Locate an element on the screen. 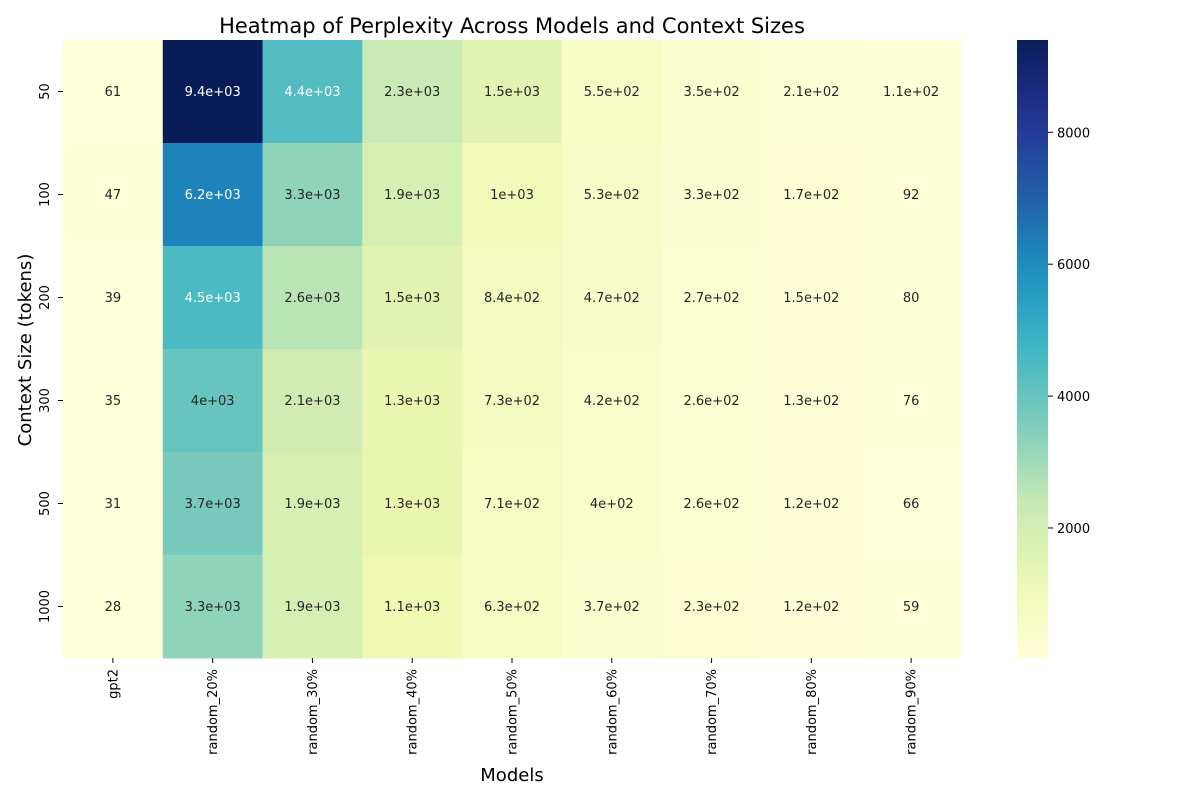 The image size is (1200, 800). cell-value-label: 2.1e+03 is located at coordinates (312, 401).